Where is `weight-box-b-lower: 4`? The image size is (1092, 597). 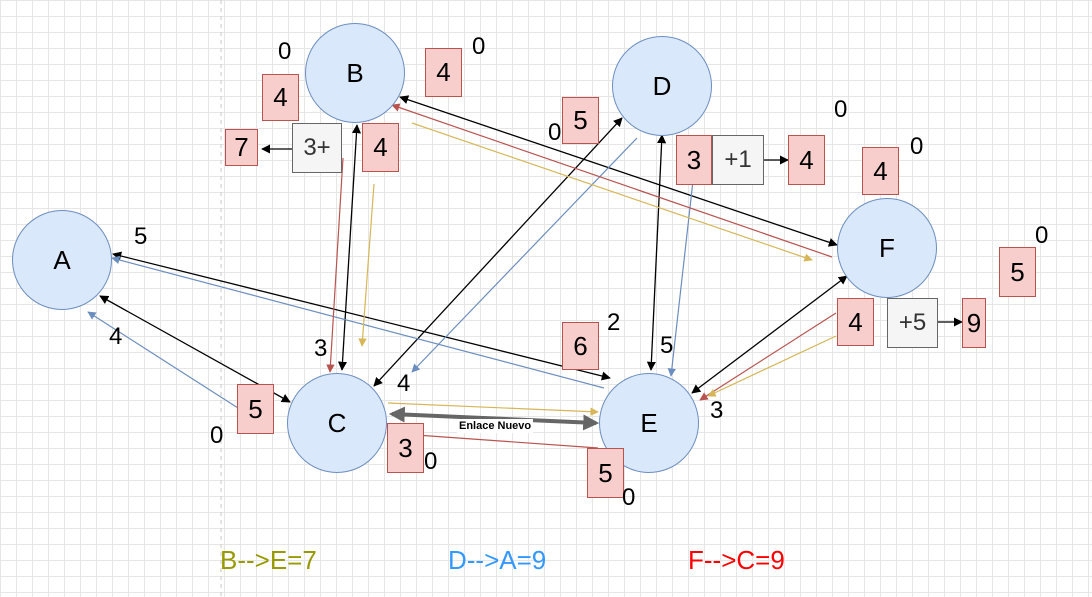 weight-box-b-lower: 4 is located at coordinates (380, 147).